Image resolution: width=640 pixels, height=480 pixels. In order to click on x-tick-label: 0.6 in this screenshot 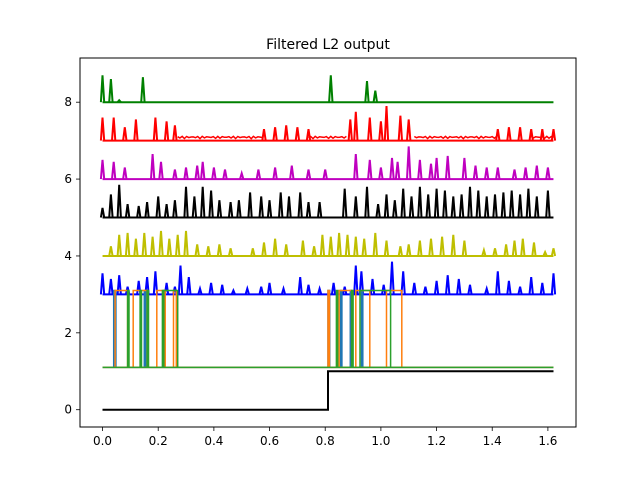, I will do `click(269, 441)`.